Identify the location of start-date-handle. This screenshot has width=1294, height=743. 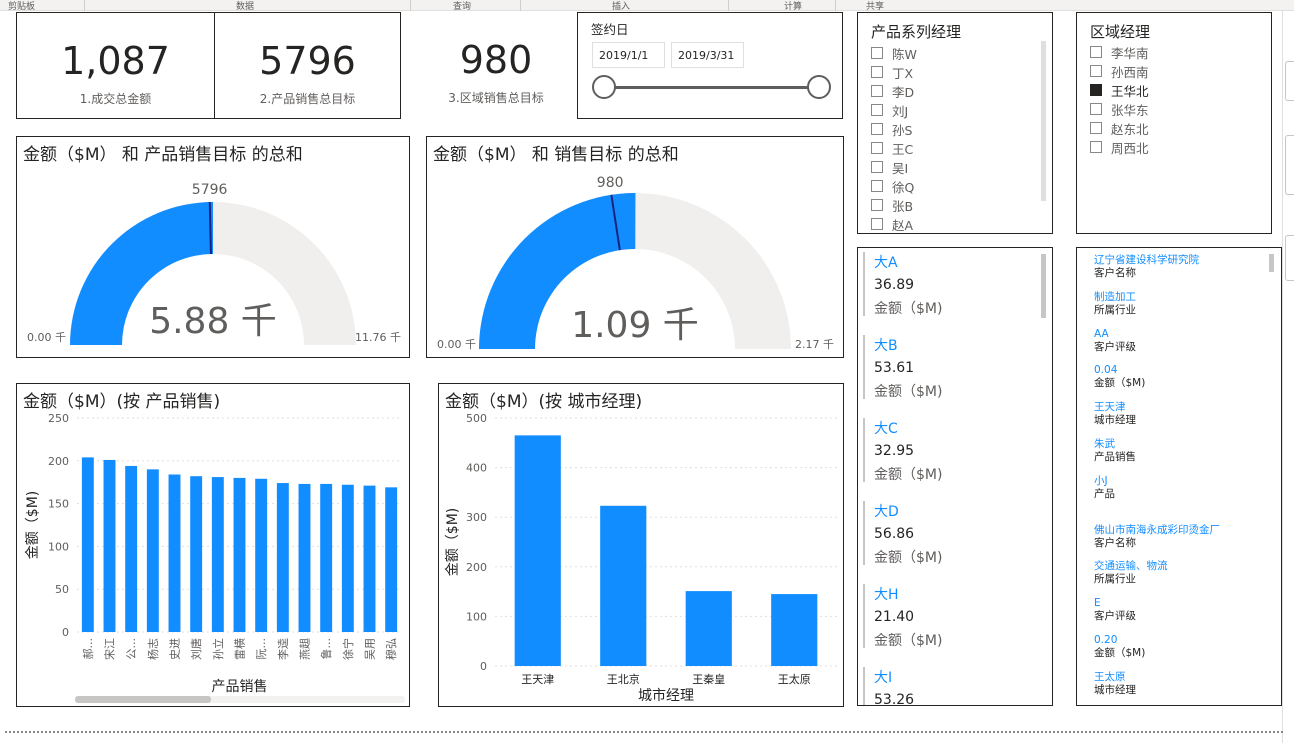
(604, 87).